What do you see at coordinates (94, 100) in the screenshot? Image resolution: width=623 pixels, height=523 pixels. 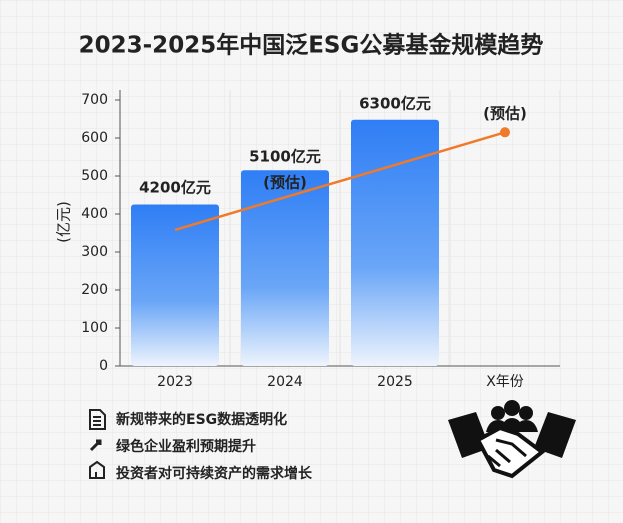 I see `y-tick-label: 700` at bounding box center [94, 100].